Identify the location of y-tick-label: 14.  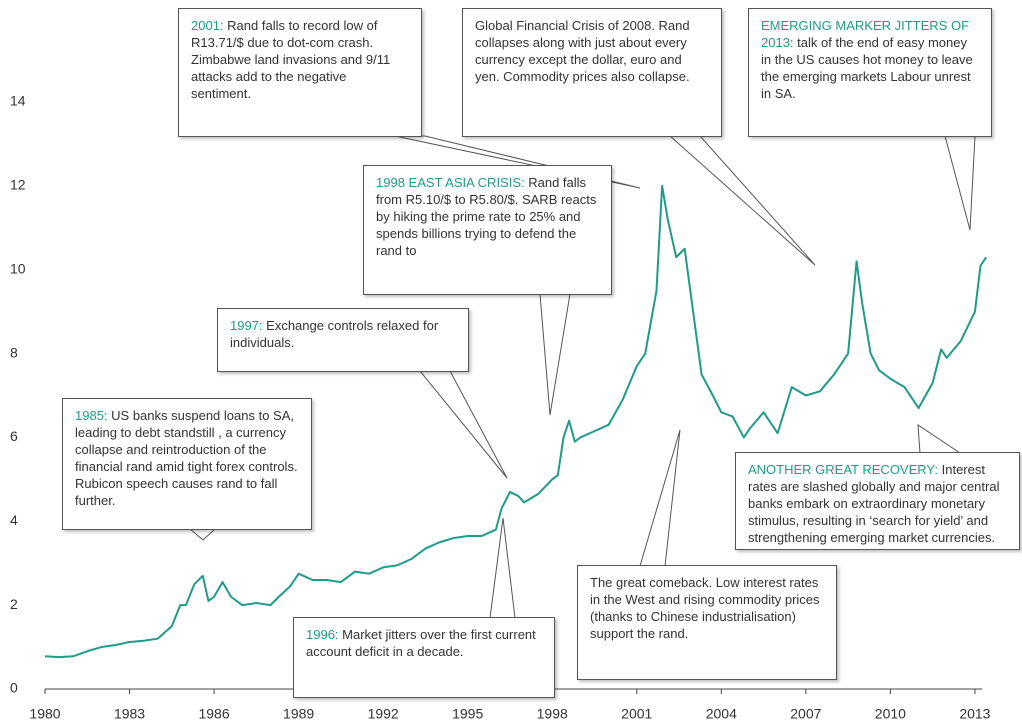
(18, 101).